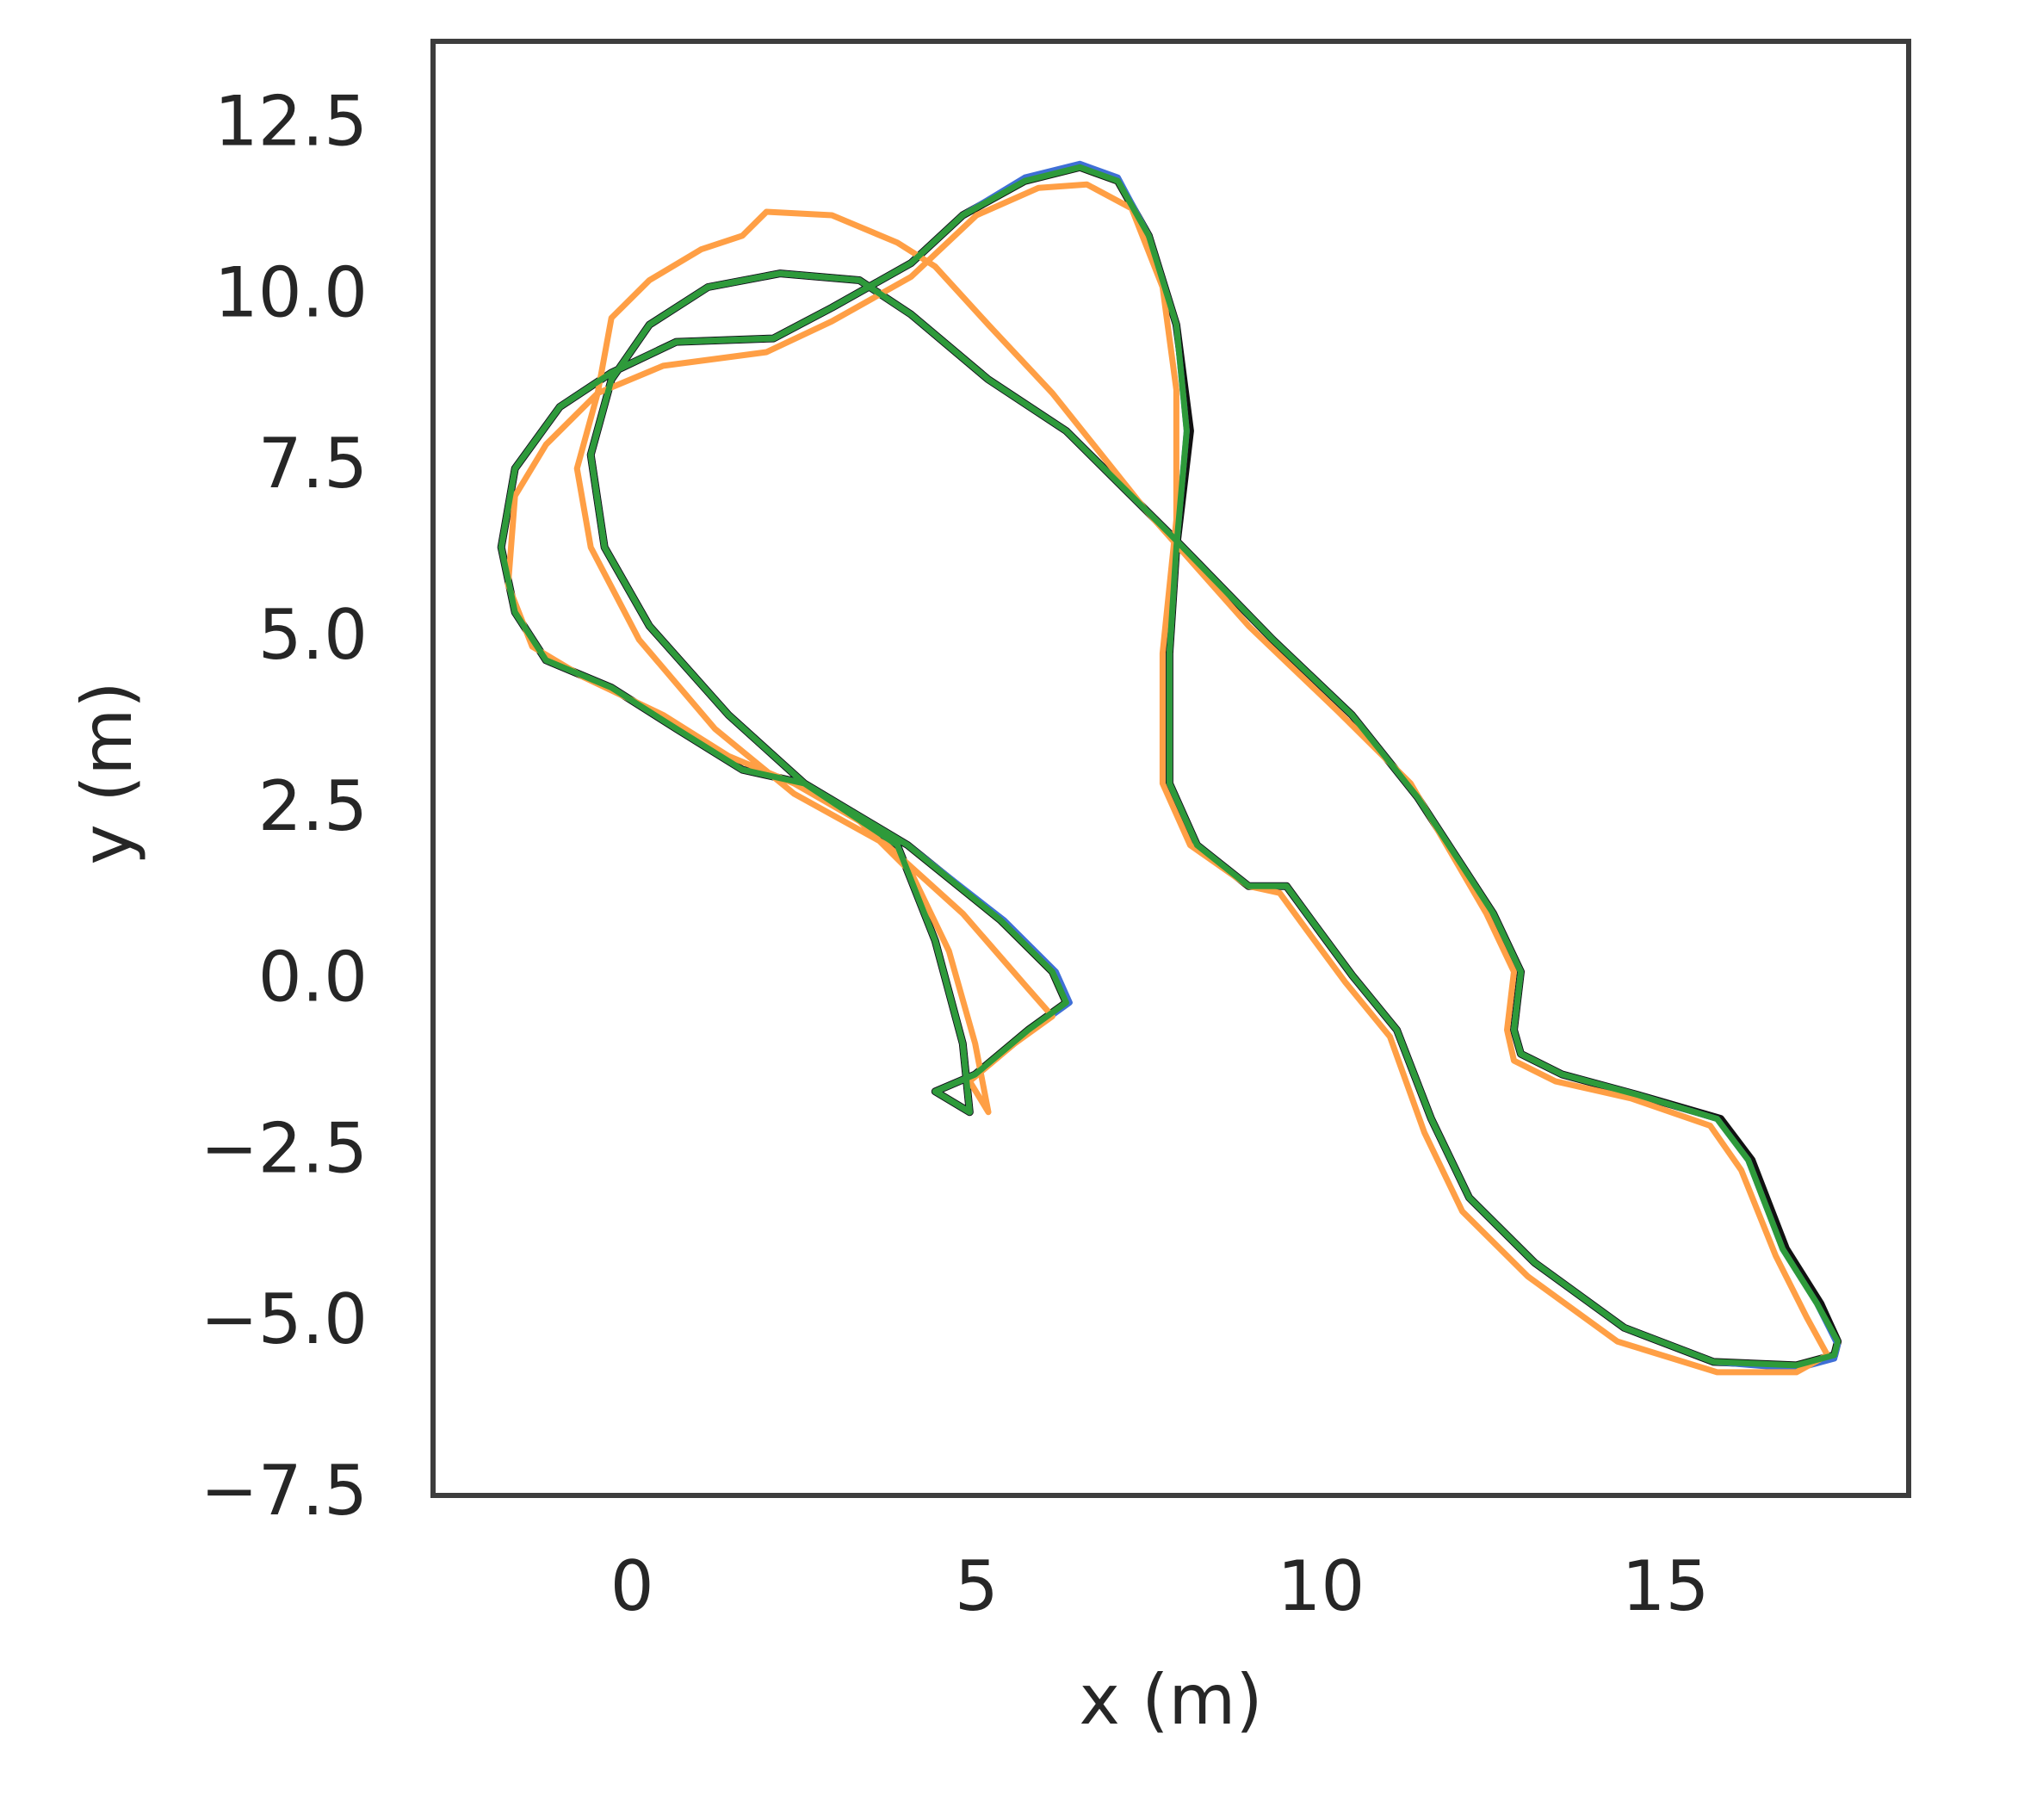  What do you see at coordinates (284, 1148) in the screenshot?
I see `y-tick-label: −2.5` at bounding box center [284, 1148].